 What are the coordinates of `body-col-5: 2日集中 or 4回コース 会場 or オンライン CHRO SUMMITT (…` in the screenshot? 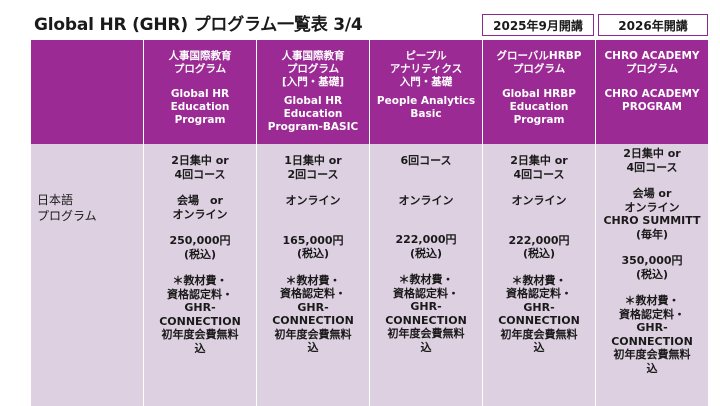 It's located at (652, 275).